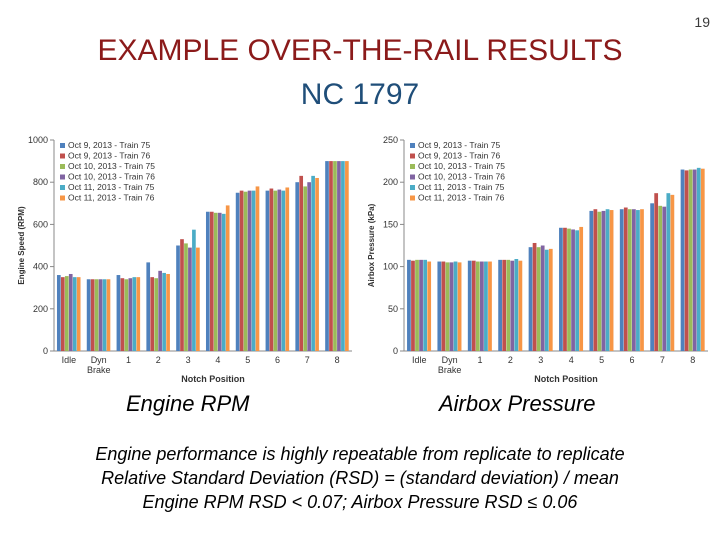 This screenshot has width=720, height=540. Describe the element at coordinates (128, 360) in the screenshot. I see `rpm-x-tick-label: 1` at that location.